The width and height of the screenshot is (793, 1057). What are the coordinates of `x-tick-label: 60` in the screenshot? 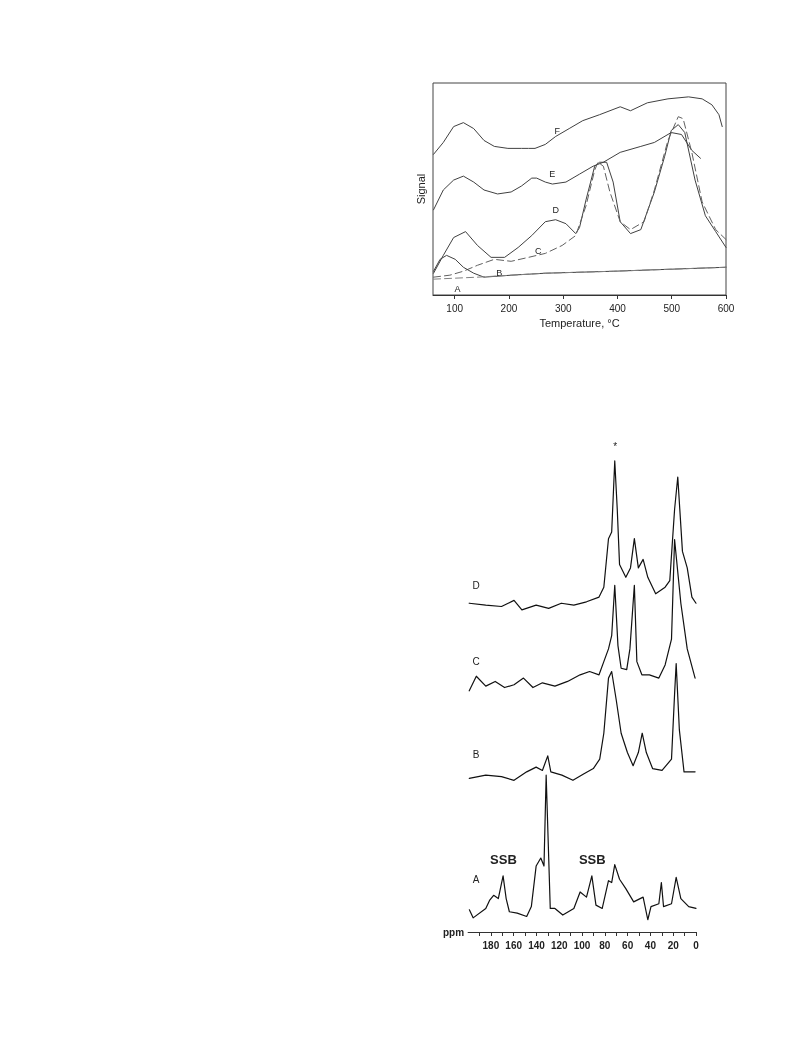 It's located at (628, 945).